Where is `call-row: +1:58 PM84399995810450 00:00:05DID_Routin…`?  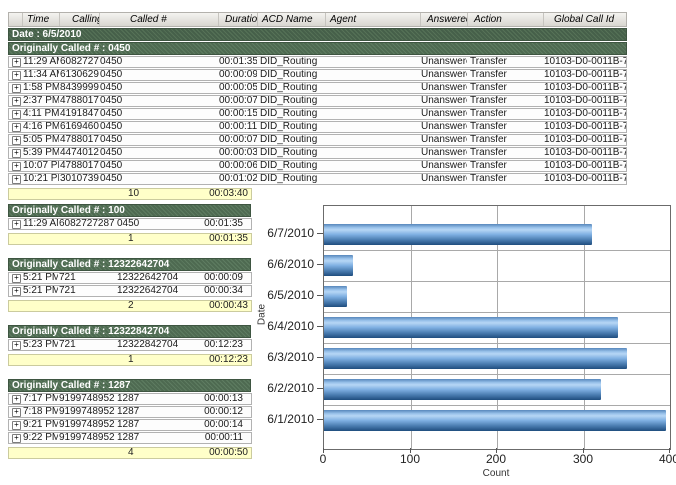 call-row: +1:58 PM84399995810450 00:00:05DID_Routin… is located at coordinates (317, 88).